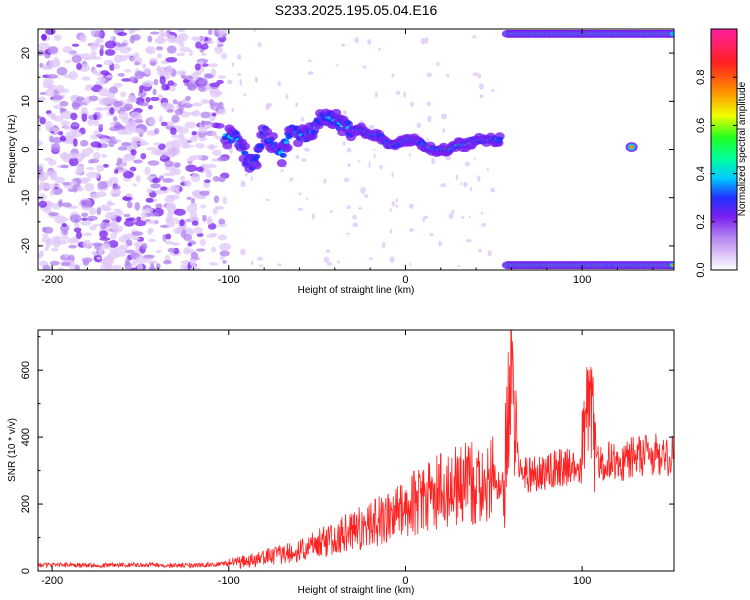 The image size is (750, 600). I want to click on colorbar-tick-label: 0.6, so click(701, 125).